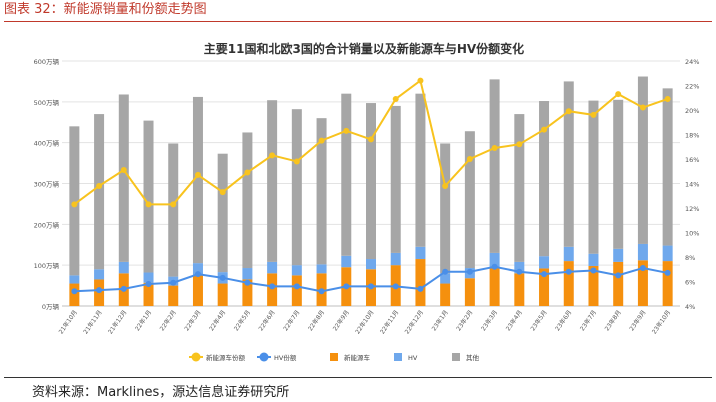  I want to click on legend-label: 新能源车, so click(357, 357).